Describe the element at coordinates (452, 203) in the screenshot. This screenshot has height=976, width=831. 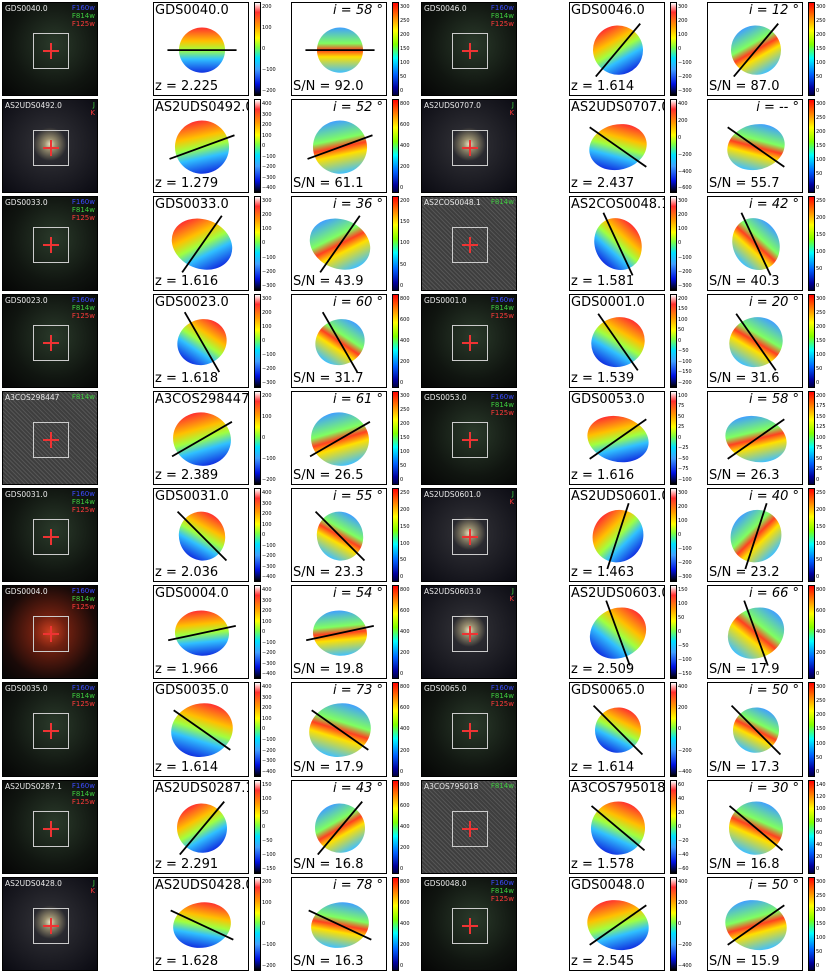
I see `stamp-galaxy-name: AS2COS0048.1` at that location.